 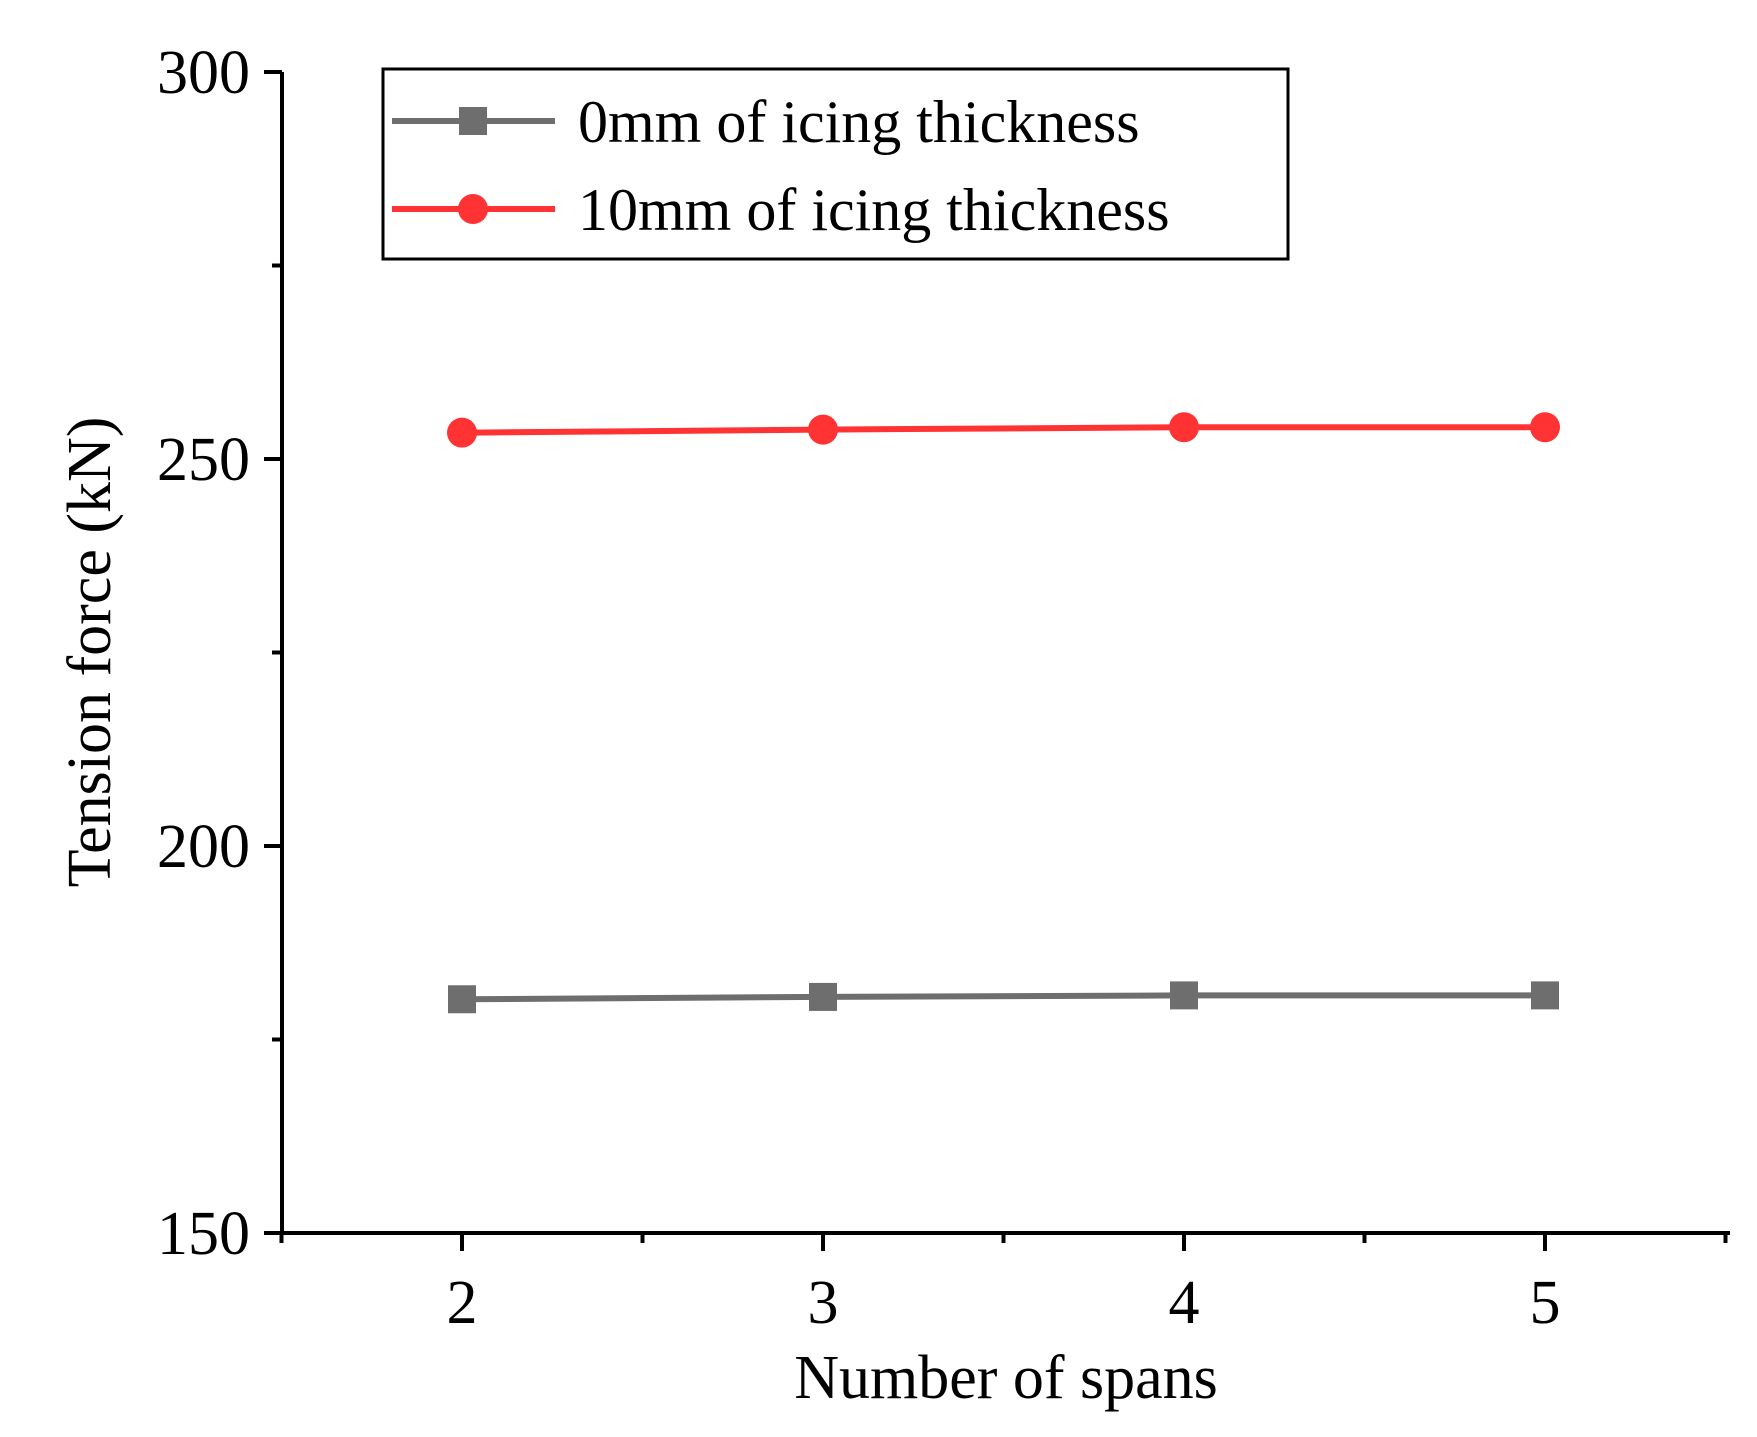 What do you see at coordinates (1184, 1303) in the screenshot?
I see `x-tick-label-4: 4` at bounding box center [1184, 1303].